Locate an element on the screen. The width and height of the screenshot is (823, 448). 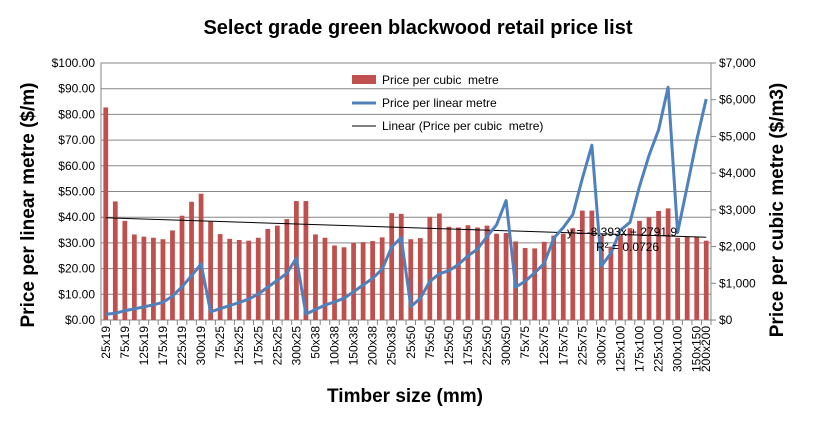
y-right-tick-label: $3,000 is located at coordinates (737, 210).